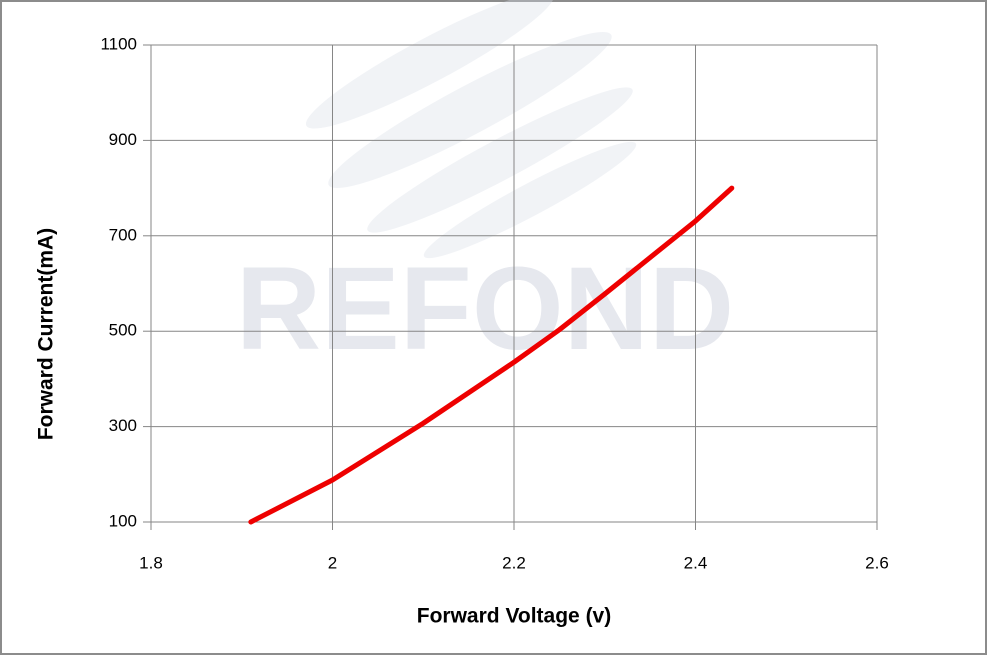  Describe the element at coordinates (471, 129) in the screenshot. I see `watermark-streaks` at that location.